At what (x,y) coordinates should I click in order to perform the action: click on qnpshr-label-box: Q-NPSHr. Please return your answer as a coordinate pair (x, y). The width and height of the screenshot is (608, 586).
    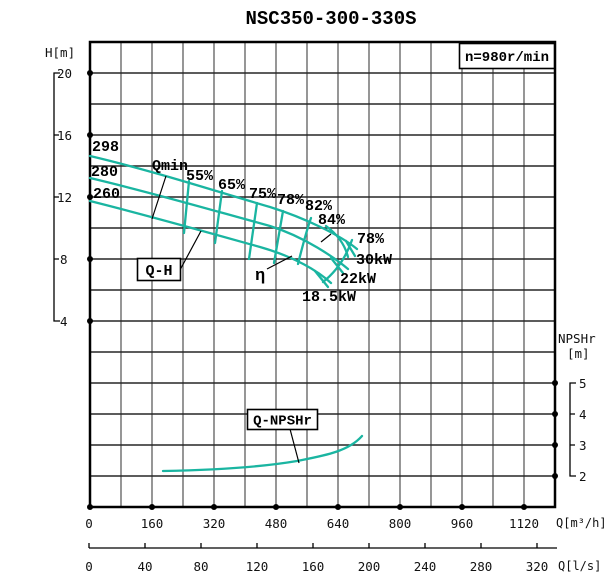
    Looking at the image, I should click on (282, 419).